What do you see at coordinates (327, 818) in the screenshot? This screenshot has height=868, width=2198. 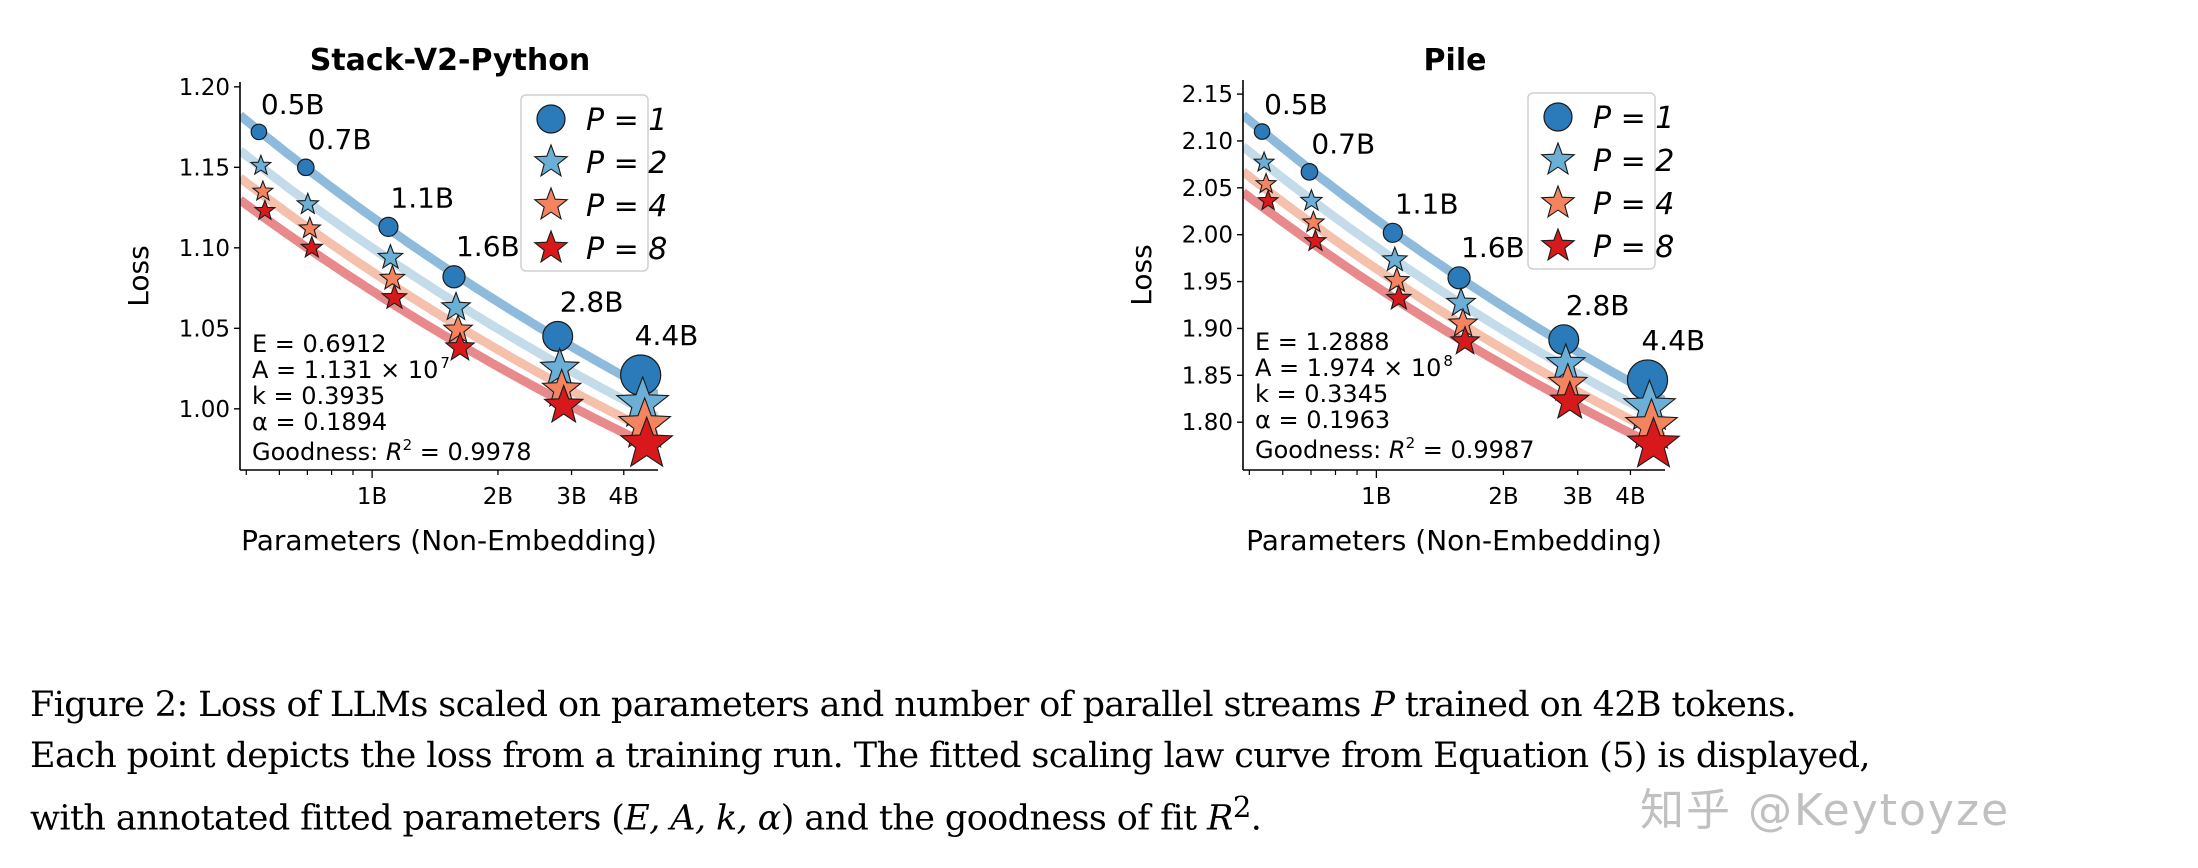 I see `caption-text: with annotated fitted parameters (` at bounding box center [327, 818].